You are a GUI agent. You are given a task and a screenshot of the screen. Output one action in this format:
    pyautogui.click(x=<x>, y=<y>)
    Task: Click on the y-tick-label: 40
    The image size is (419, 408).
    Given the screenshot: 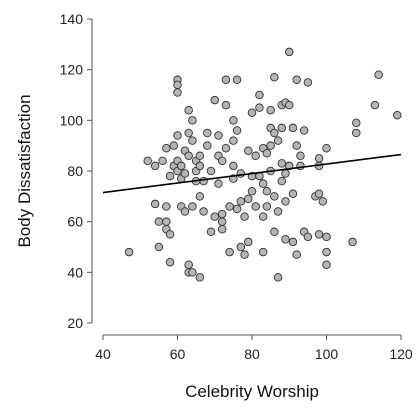 What is the action you would take?
    pyautogui.click(x=75, y=272)
    